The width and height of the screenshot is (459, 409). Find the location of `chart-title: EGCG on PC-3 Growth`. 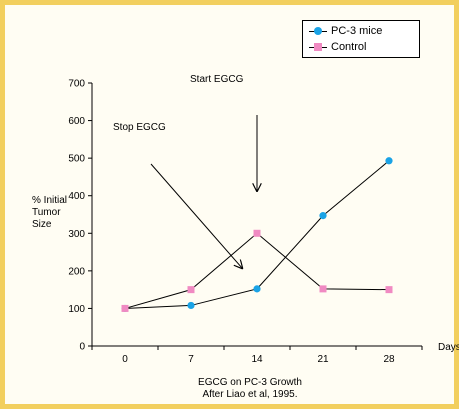

chart-title: EGCG on PC-3 Growth is located at coordinates (250, 382).